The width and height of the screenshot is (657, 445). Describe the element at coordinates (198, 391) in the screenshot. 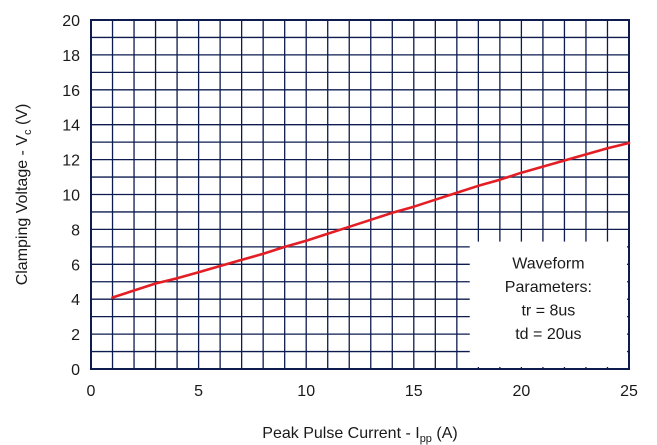

I see `x-tick-label: 5` at that location.